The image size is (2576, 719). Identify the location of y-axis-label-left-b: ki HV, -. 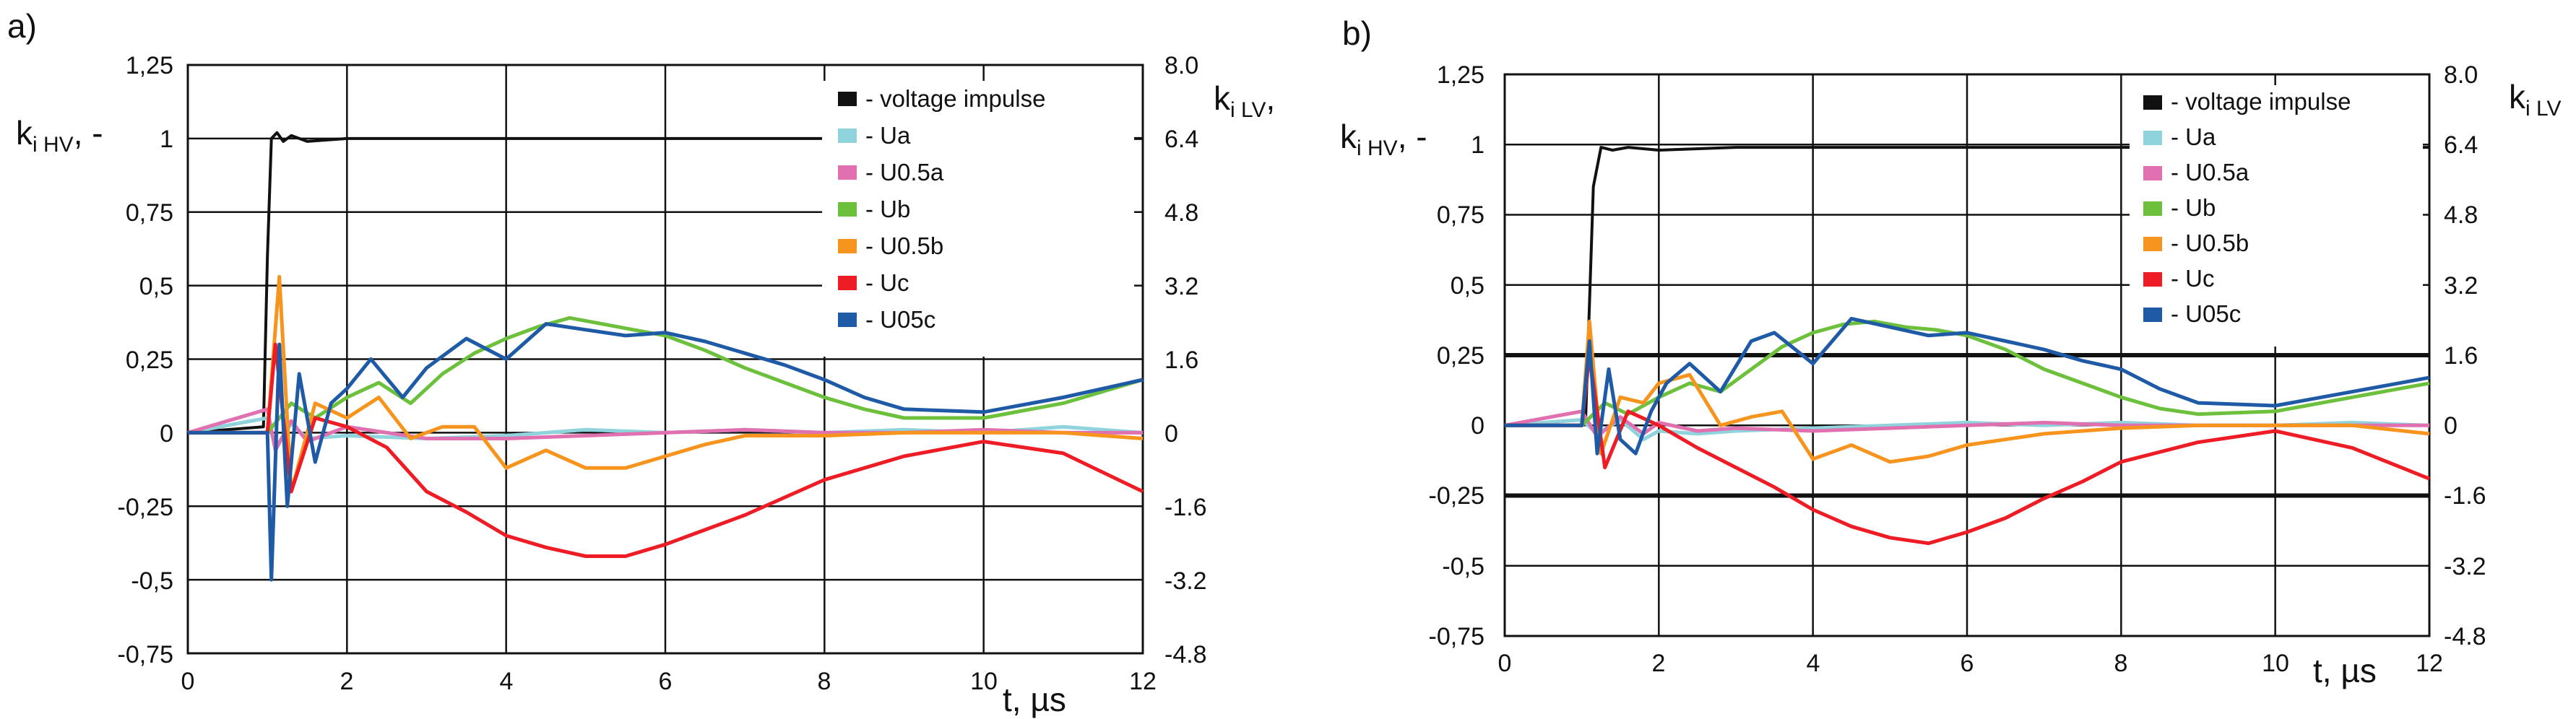
(1383, 139).